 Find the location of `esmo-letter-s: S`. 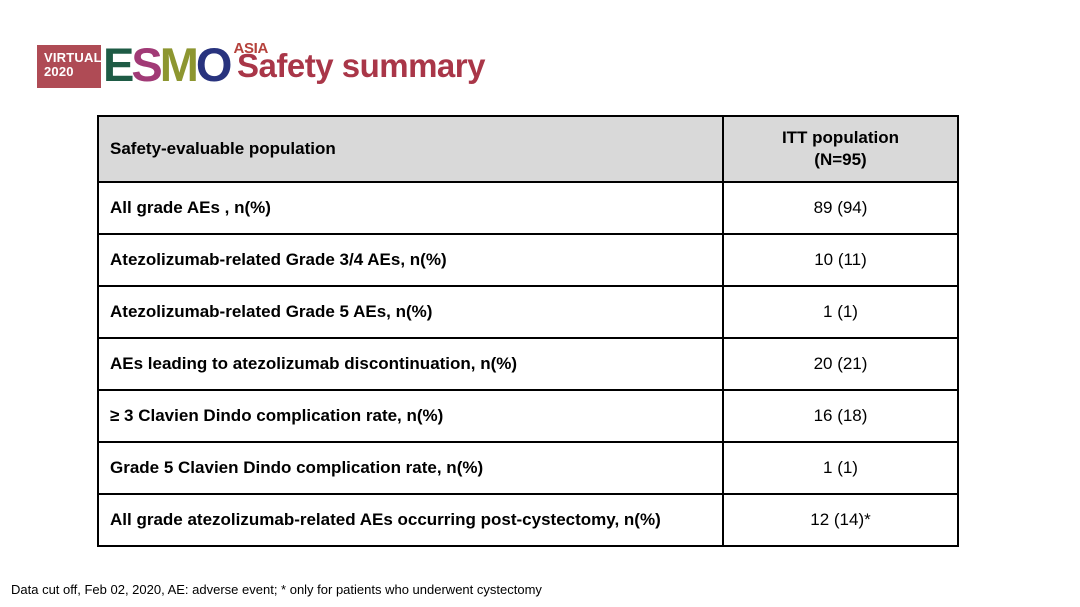

esmo-letter-s: S is located at coordinates (146, 64).